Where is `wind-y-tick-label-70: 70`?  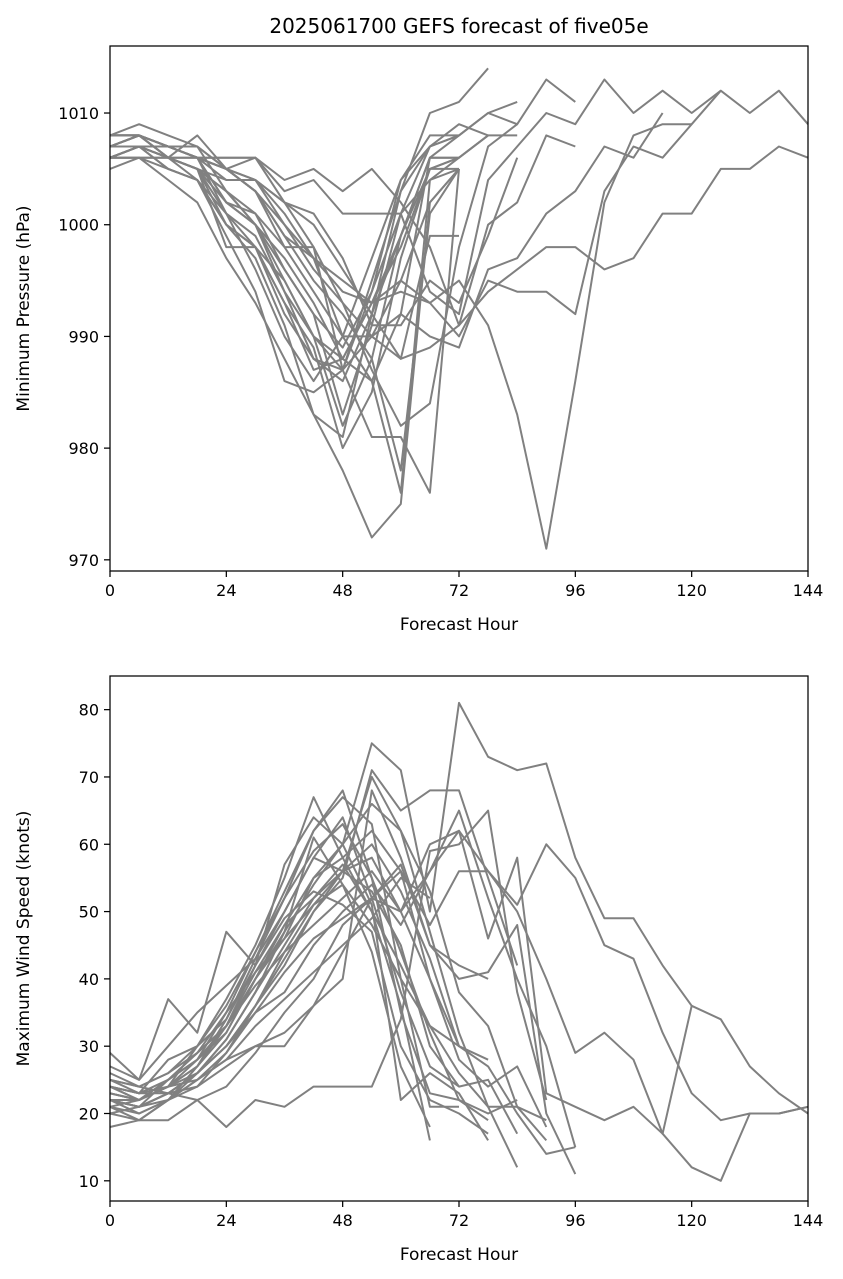 wind-y-tick-label-70: 70 is located at coordinates (89, 777).